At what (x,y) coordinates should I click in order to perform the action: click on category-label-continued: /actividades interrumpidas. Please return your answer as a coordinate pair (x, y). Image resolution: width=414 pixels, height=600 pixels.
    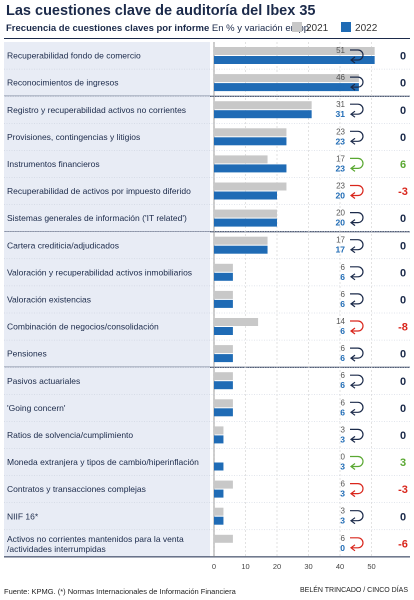
    Looking at the image, I should click on (56, 549).